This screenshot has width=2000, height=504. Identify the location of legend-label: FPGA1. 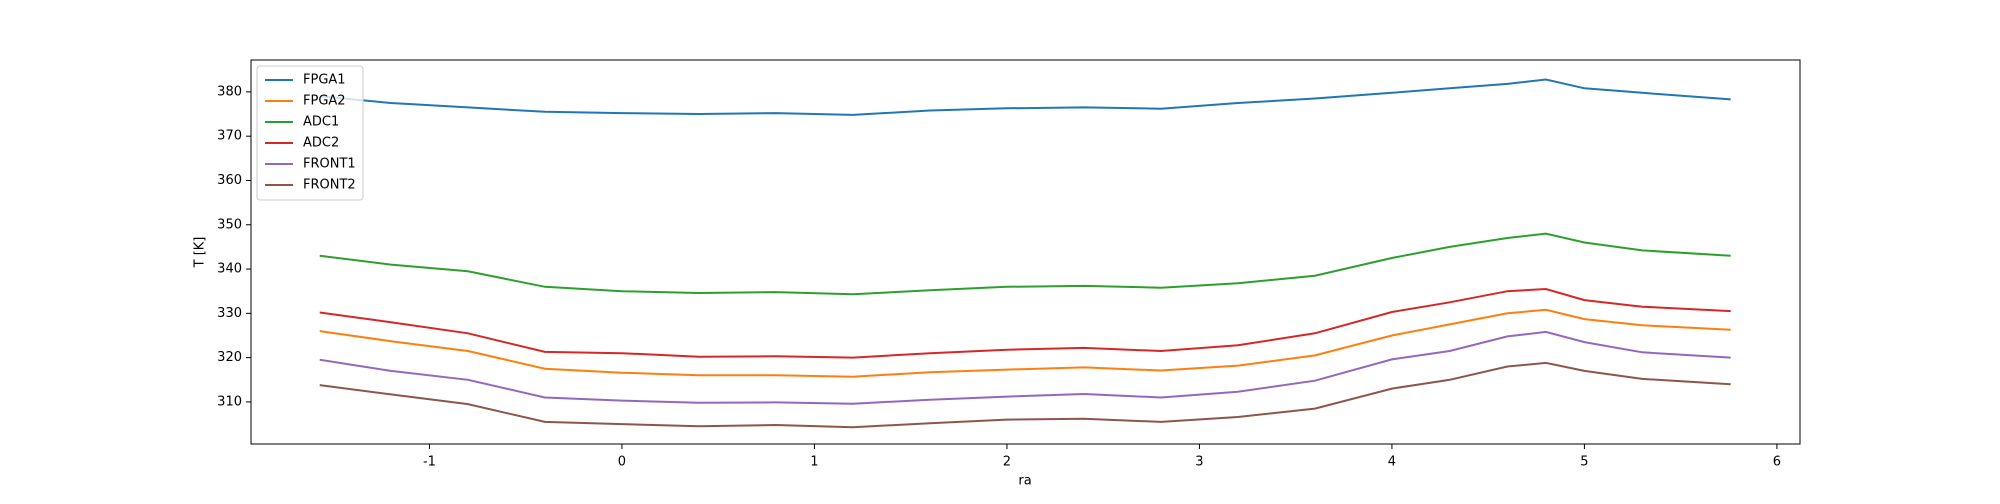
(324, 80).